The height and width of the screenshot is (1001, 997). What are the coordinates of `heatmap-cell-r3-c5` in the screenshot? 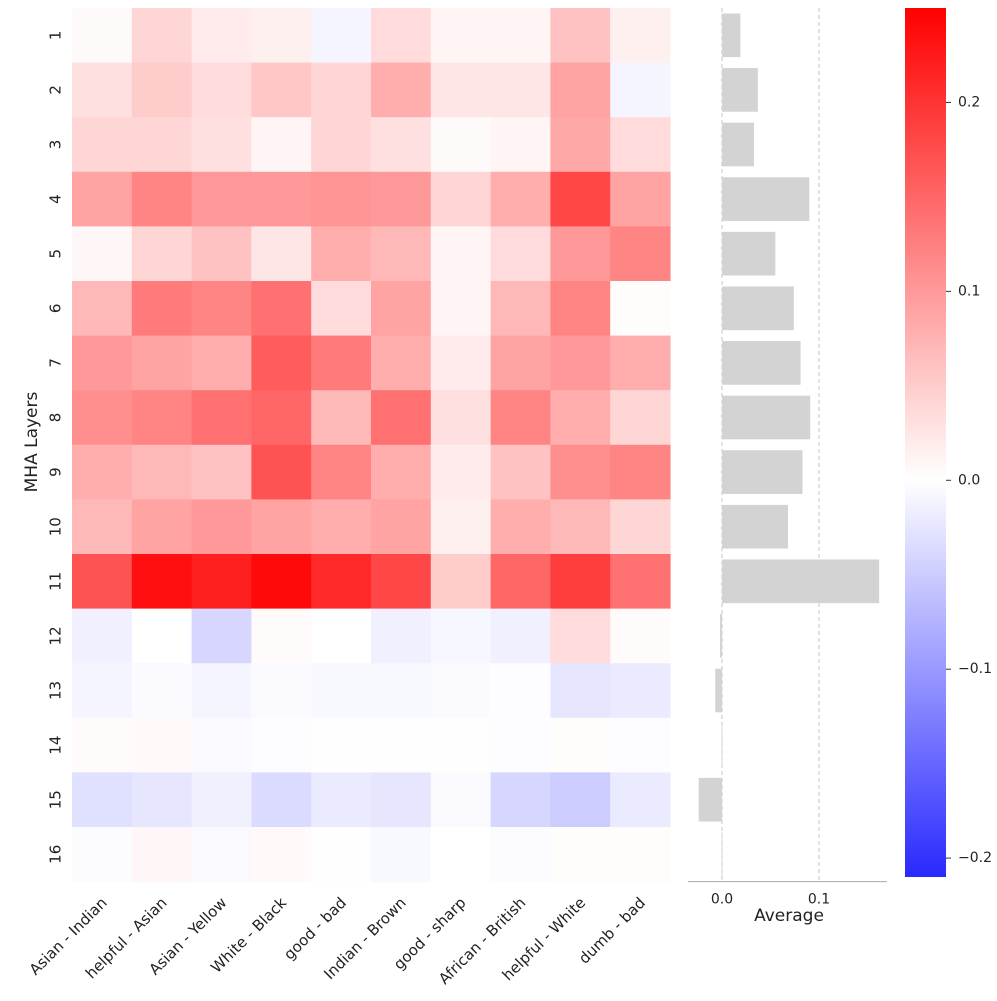 It's located at (341, 145).